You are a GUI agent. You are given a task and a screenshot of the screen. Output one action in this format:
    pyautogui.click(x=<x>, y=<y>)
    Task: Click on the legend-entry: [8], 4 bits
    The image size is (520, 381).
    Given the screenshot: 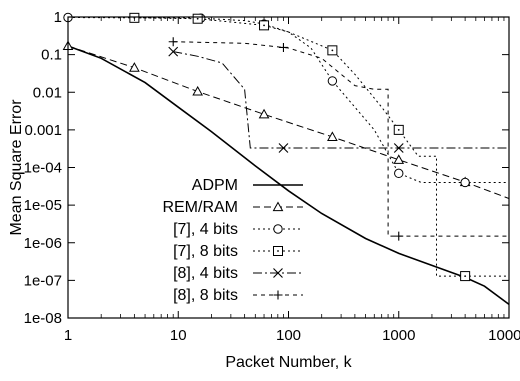 What is the action you would take?
    pyautogui.click(x=238, y=273)
    